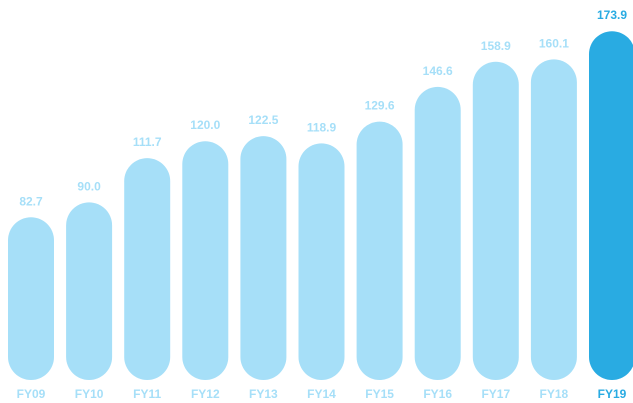 The height and width of the screenshot is (403, 633). Describe the element at coordinates (496, 46) in the screenshot. I see `value-label-fy17: 158.9` at that location.